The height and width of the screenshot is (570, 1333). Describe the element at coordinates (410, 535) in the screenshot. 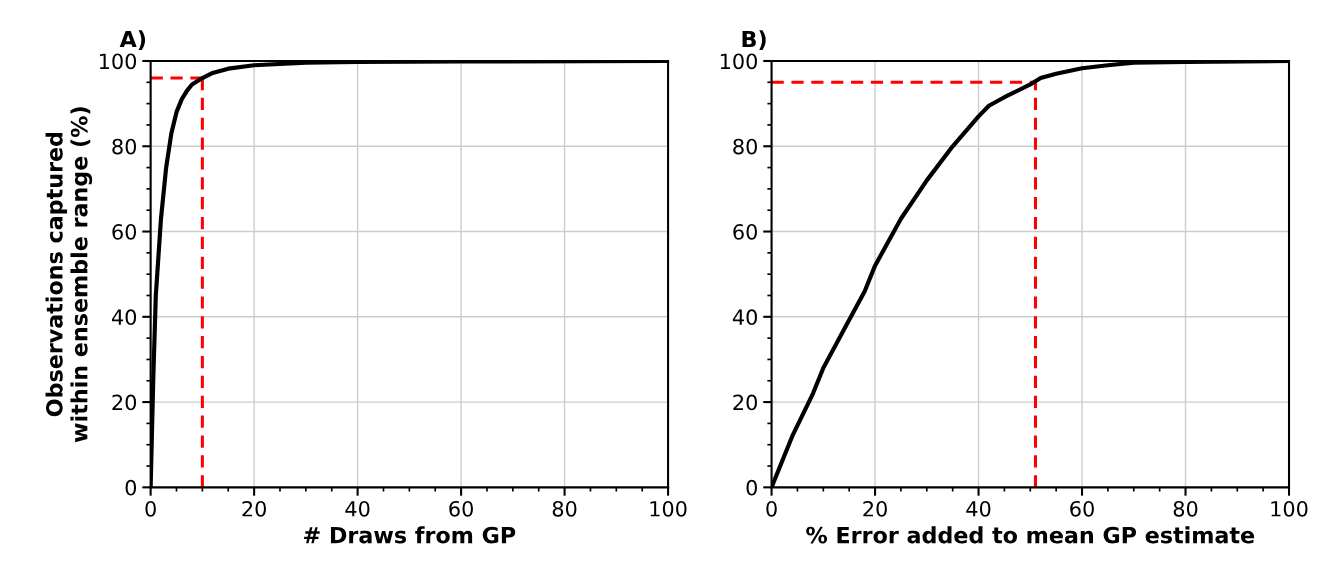

I see `x-axis-title: # Draws from GP` at that location.